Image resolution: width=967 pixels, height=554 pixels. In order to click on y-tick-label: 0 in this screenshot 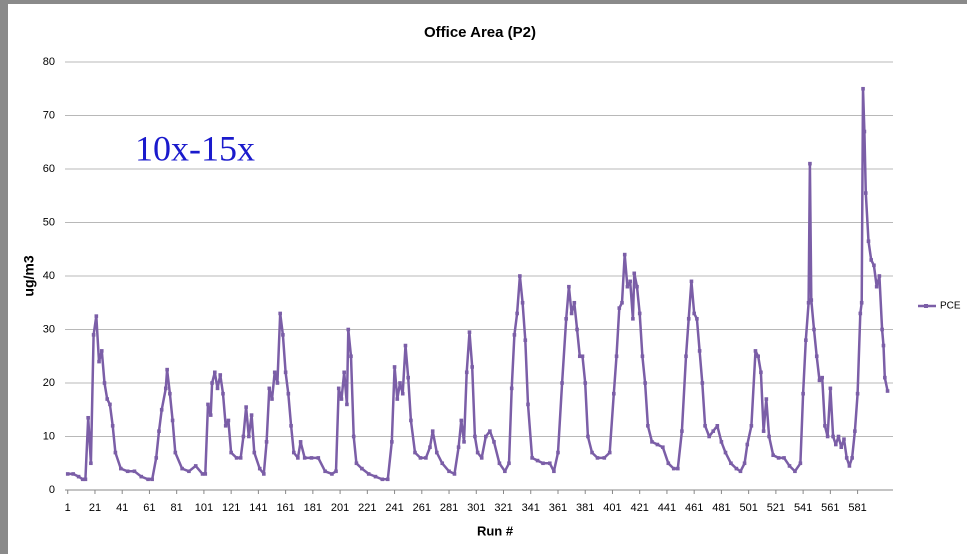, I will do `click(52, 490)`.